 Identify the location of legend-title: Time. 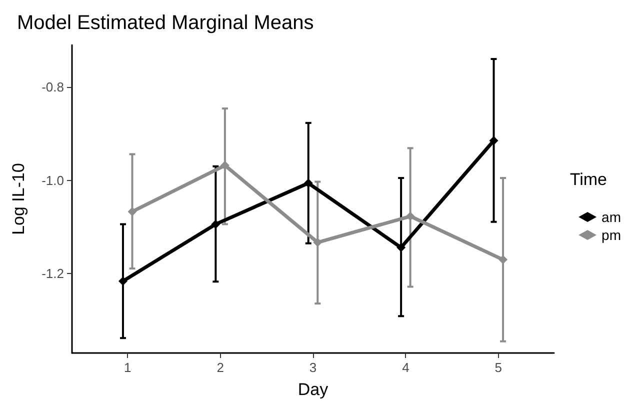
(589, 179).